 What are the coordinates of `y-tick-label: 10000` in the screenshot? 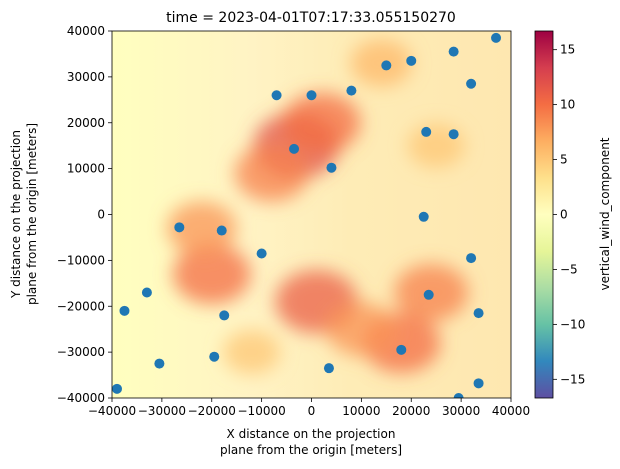 It's located at (86, 169).